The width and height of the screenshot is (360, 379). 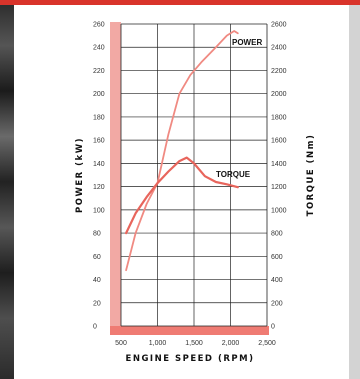 I want to click on y-right-tick-label: 600, so click(x=277, y=257).